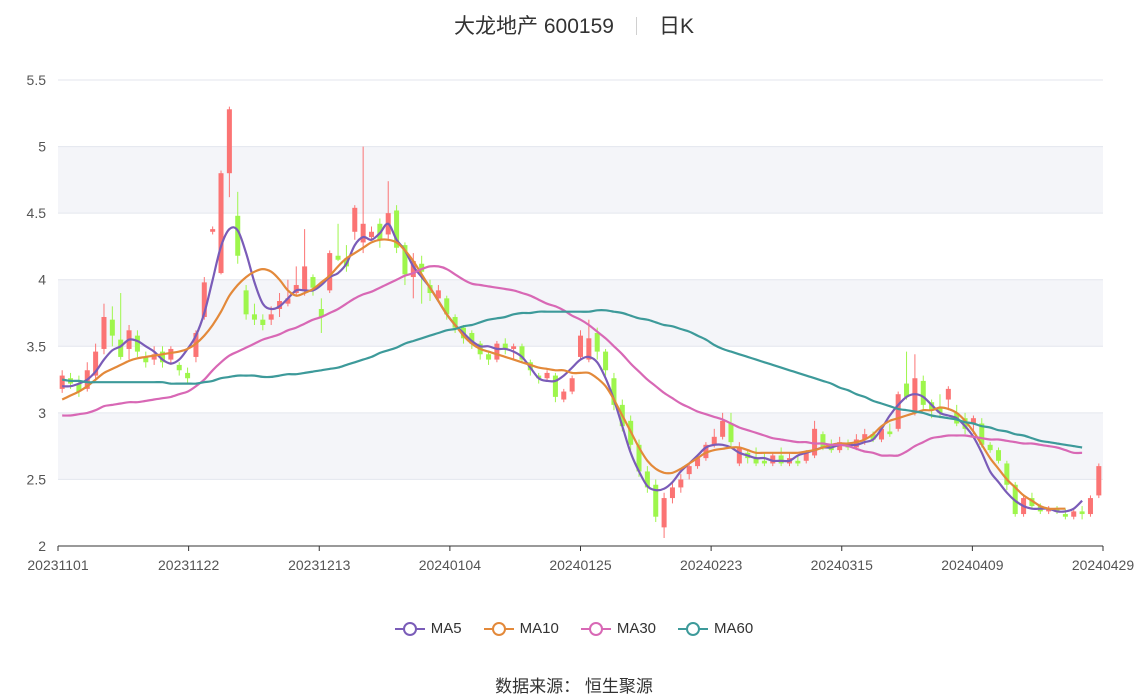  I want to click on x-tick-label: 20240104, so click(450, 565).